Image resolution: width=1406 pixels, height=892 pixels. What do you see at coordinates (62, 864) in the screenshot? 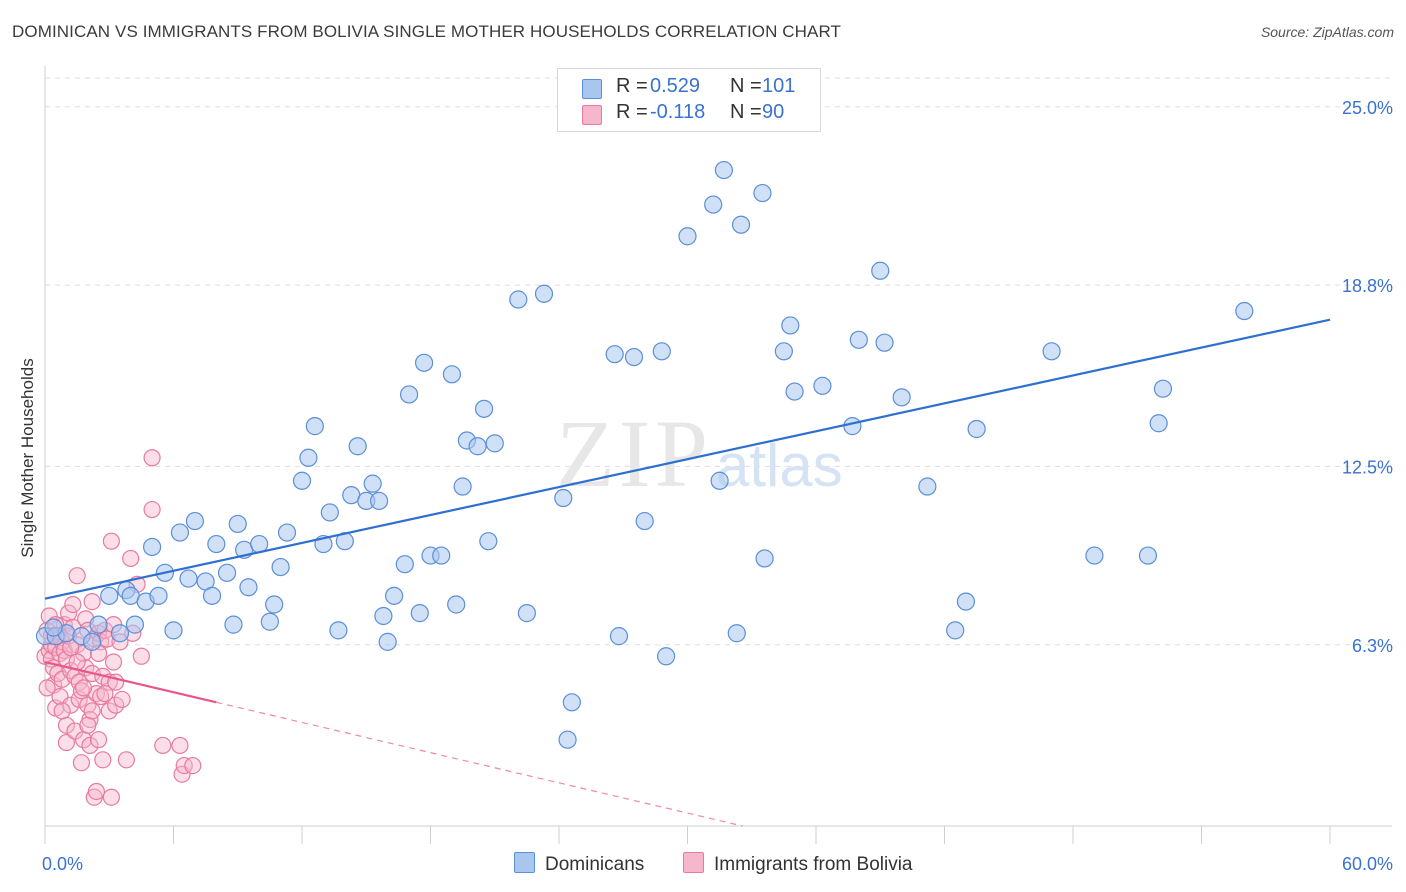
I see `x-tick-label: 0.0%` at bounding box center [62, 864].